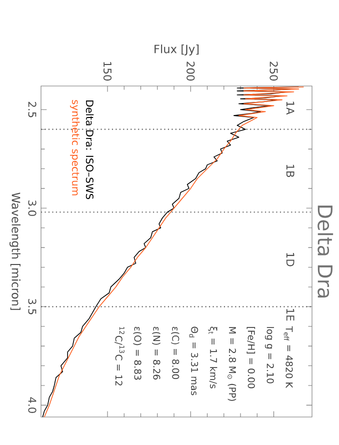 Image resolution: width=339 pixels, height=445 pixels. I want to click on annotation: ε(O) = 8.83, so click(137, 353).